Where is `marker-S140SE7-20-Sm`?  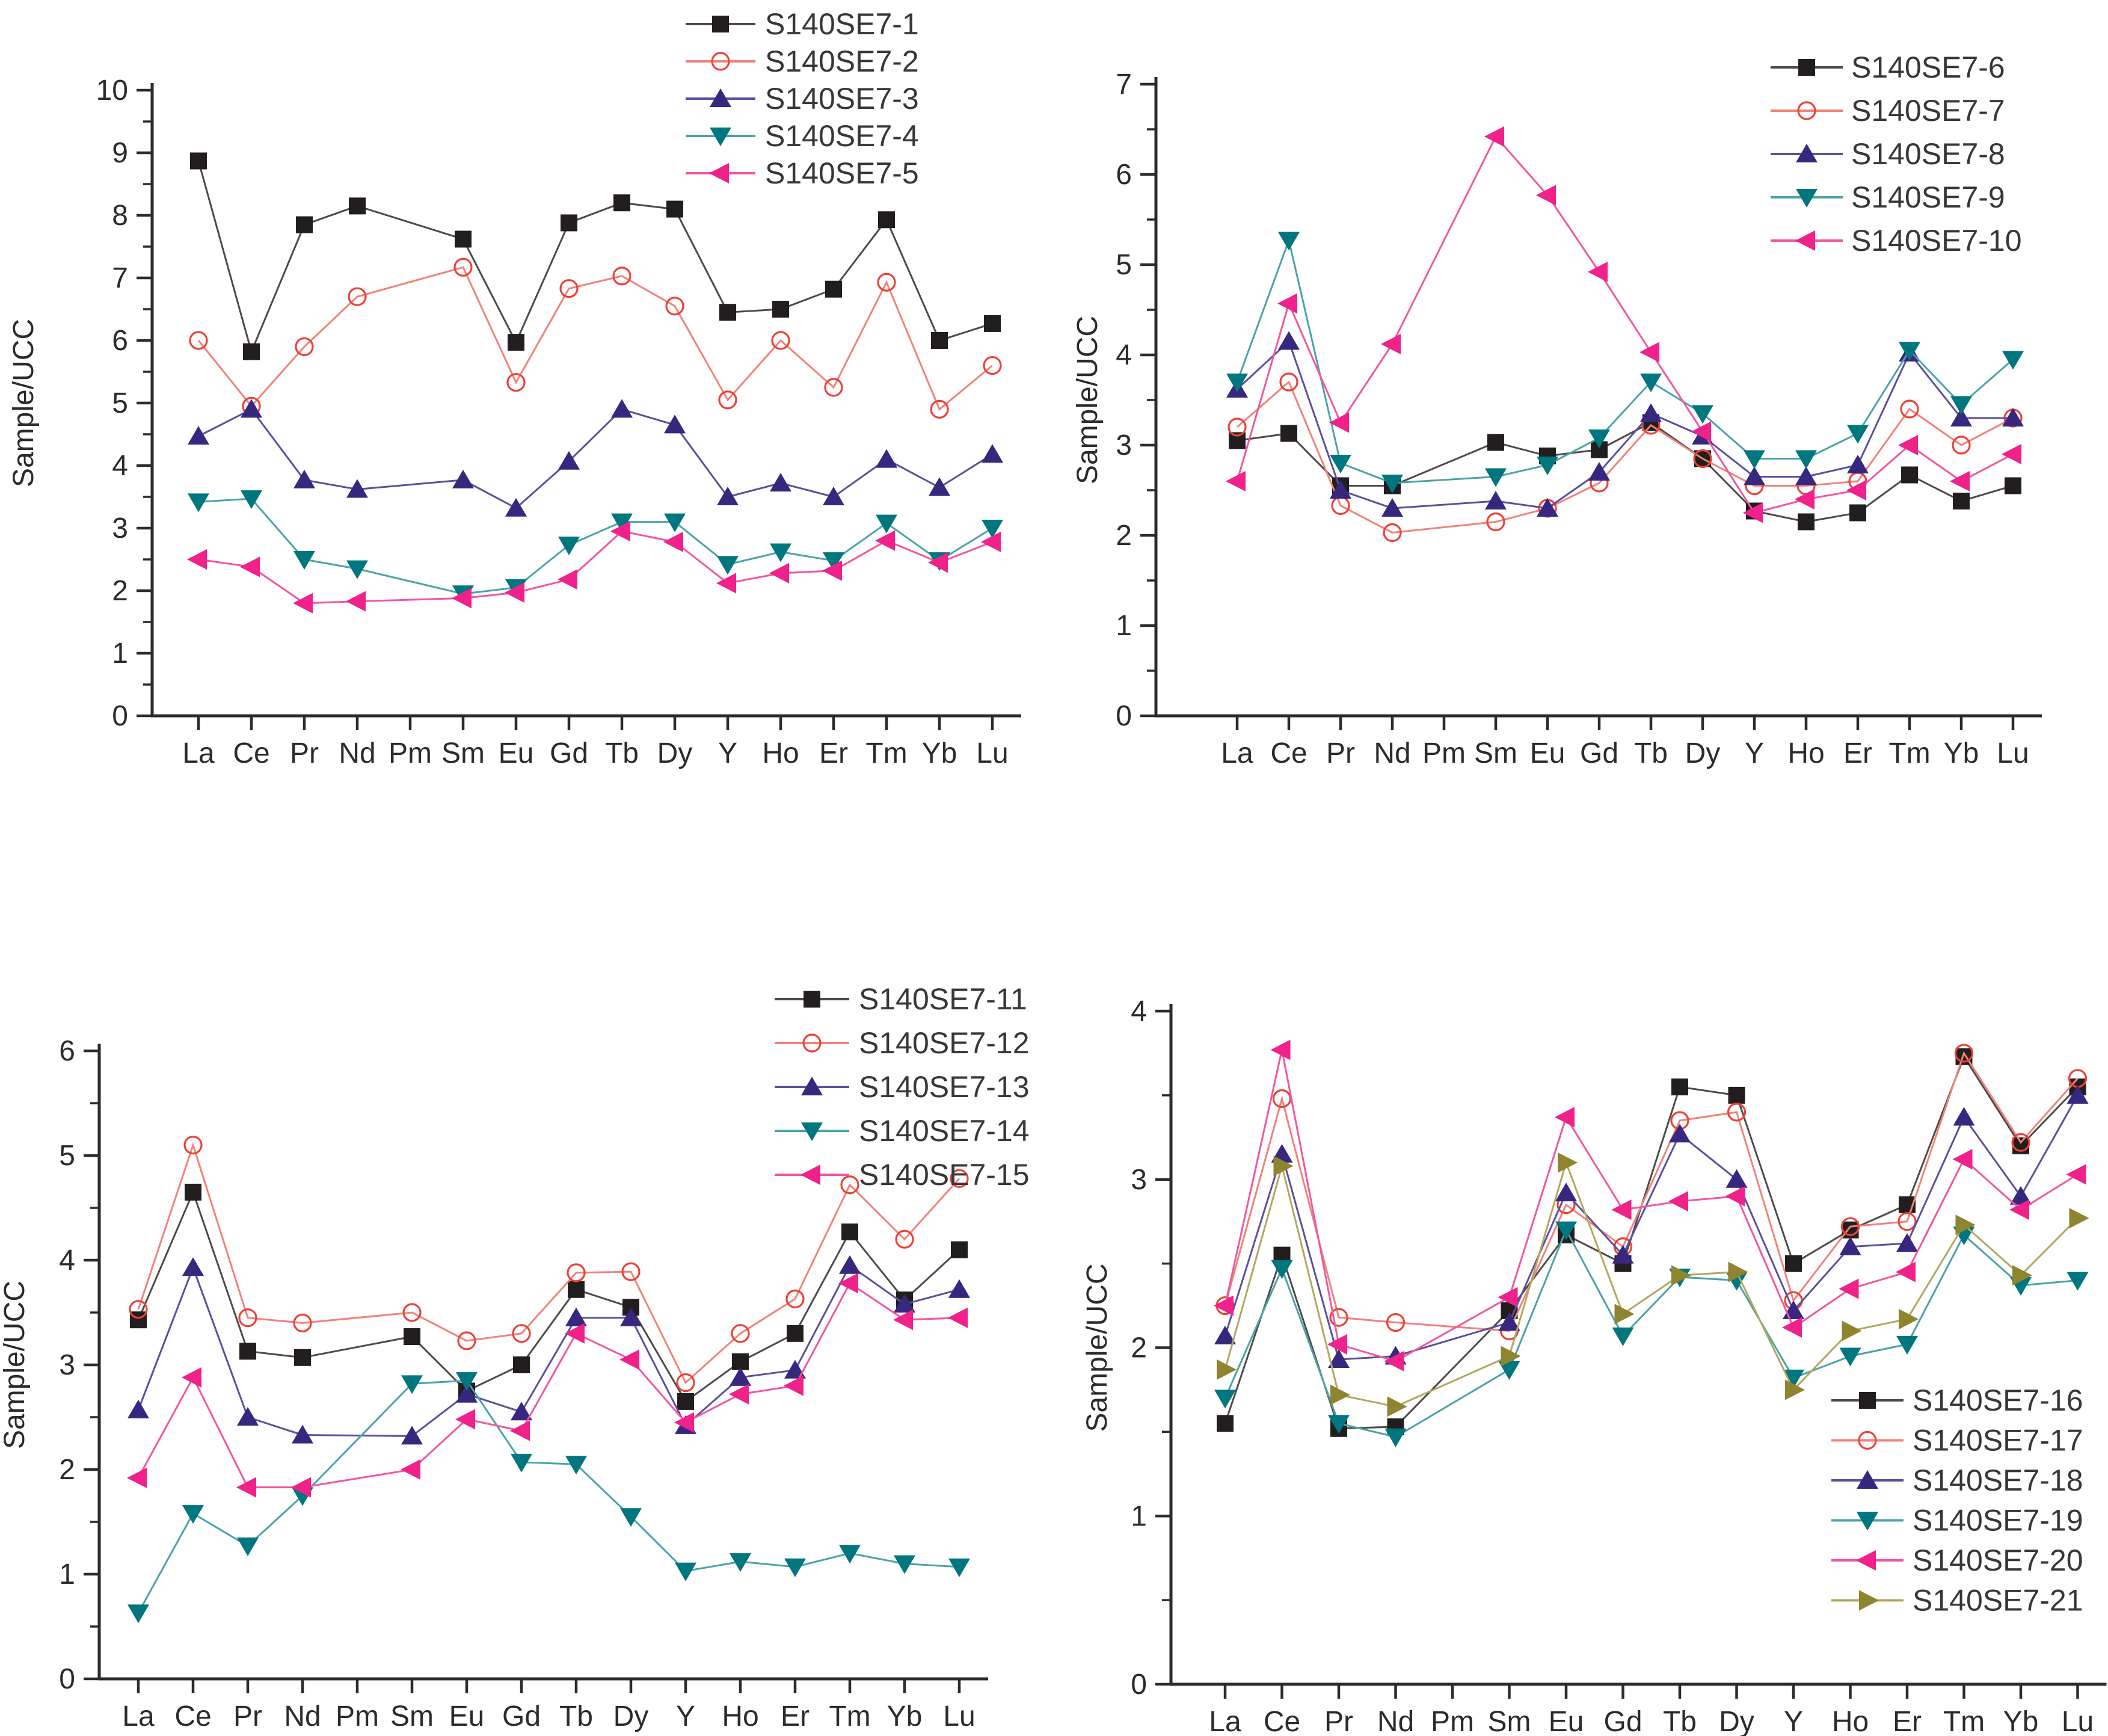
marker-S140SE7-20-Sm is located at coordinates (1508, 1297).